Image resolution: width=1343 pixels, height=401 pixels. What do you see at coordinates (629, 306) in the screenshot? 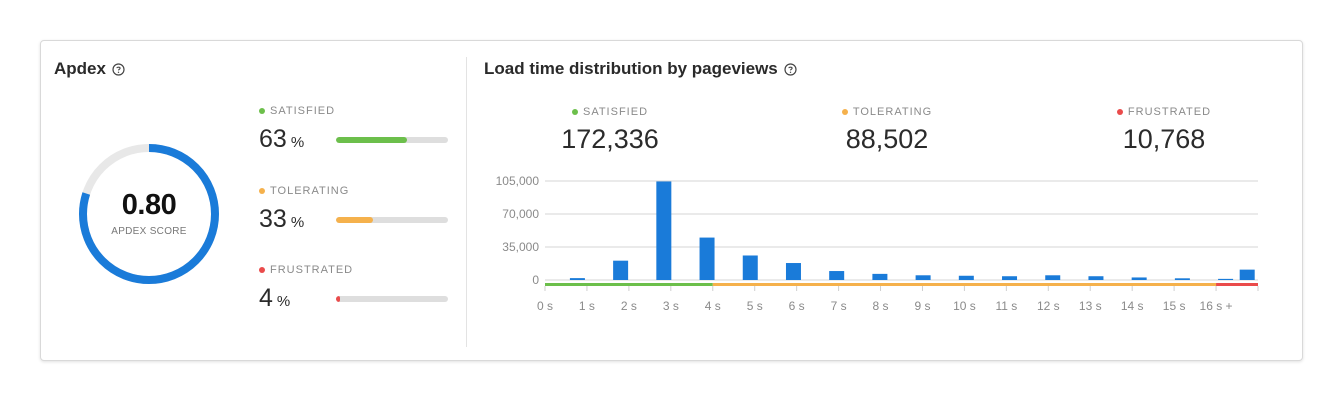
I see `x-tick-label: 2 s` at bounding box center [629, 306].